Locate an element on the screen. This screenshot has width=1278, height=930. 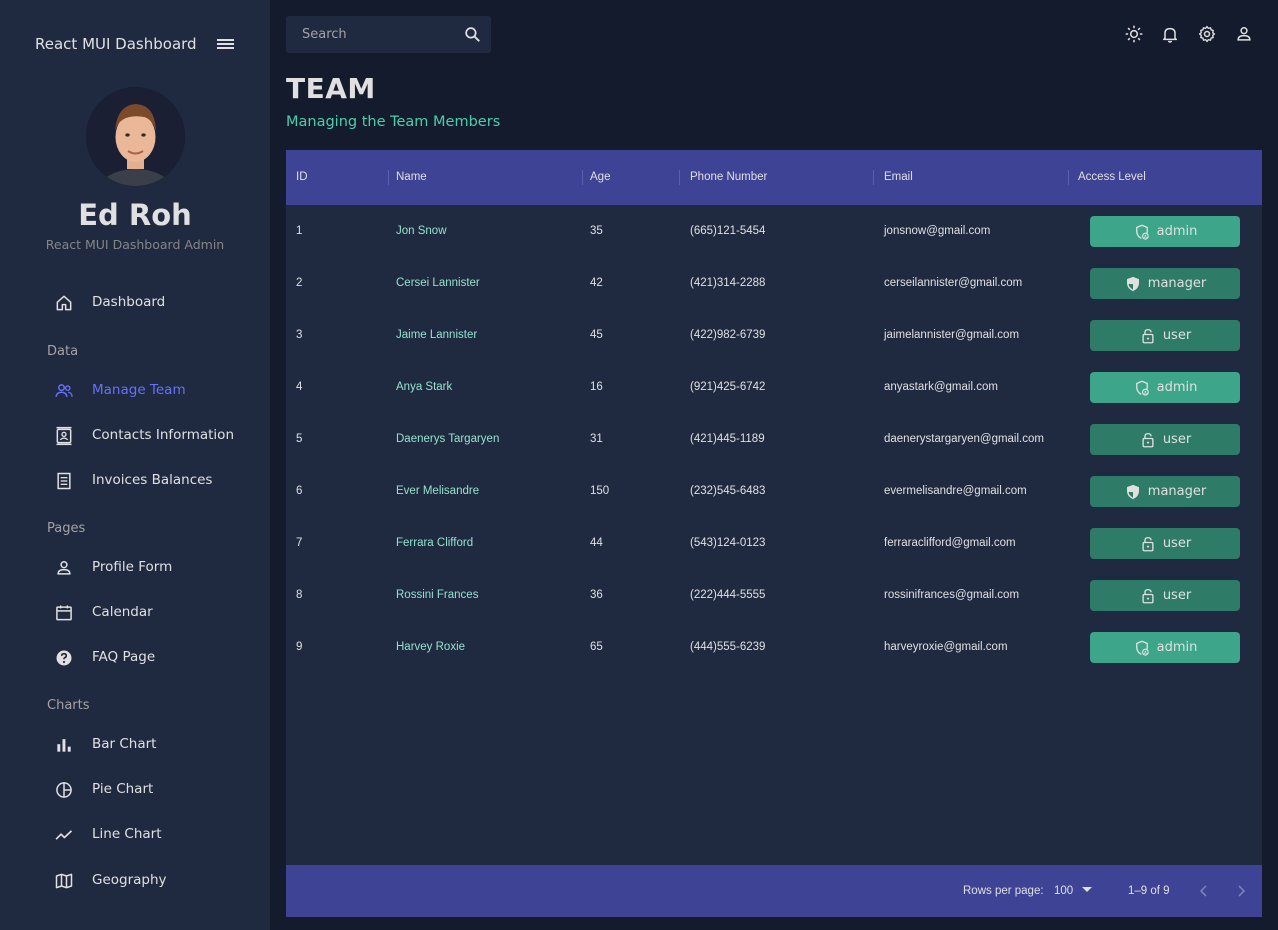
cell-id: 1 is located at coordinates (299, 231).